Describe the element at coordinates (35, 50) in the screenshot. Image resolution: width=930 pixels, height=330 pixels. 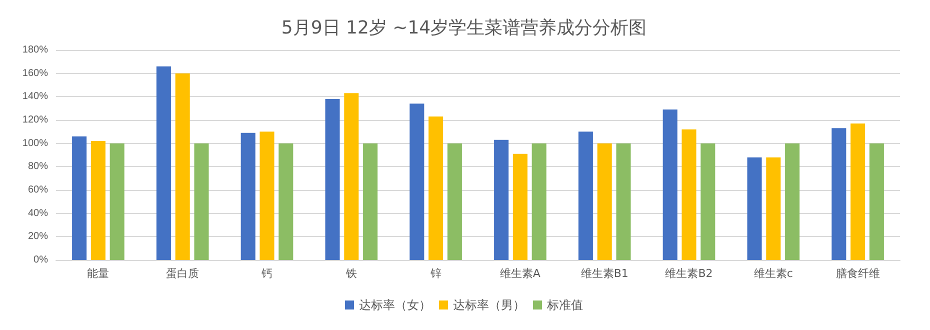
I see `y-tick-label: 180%` at that location.